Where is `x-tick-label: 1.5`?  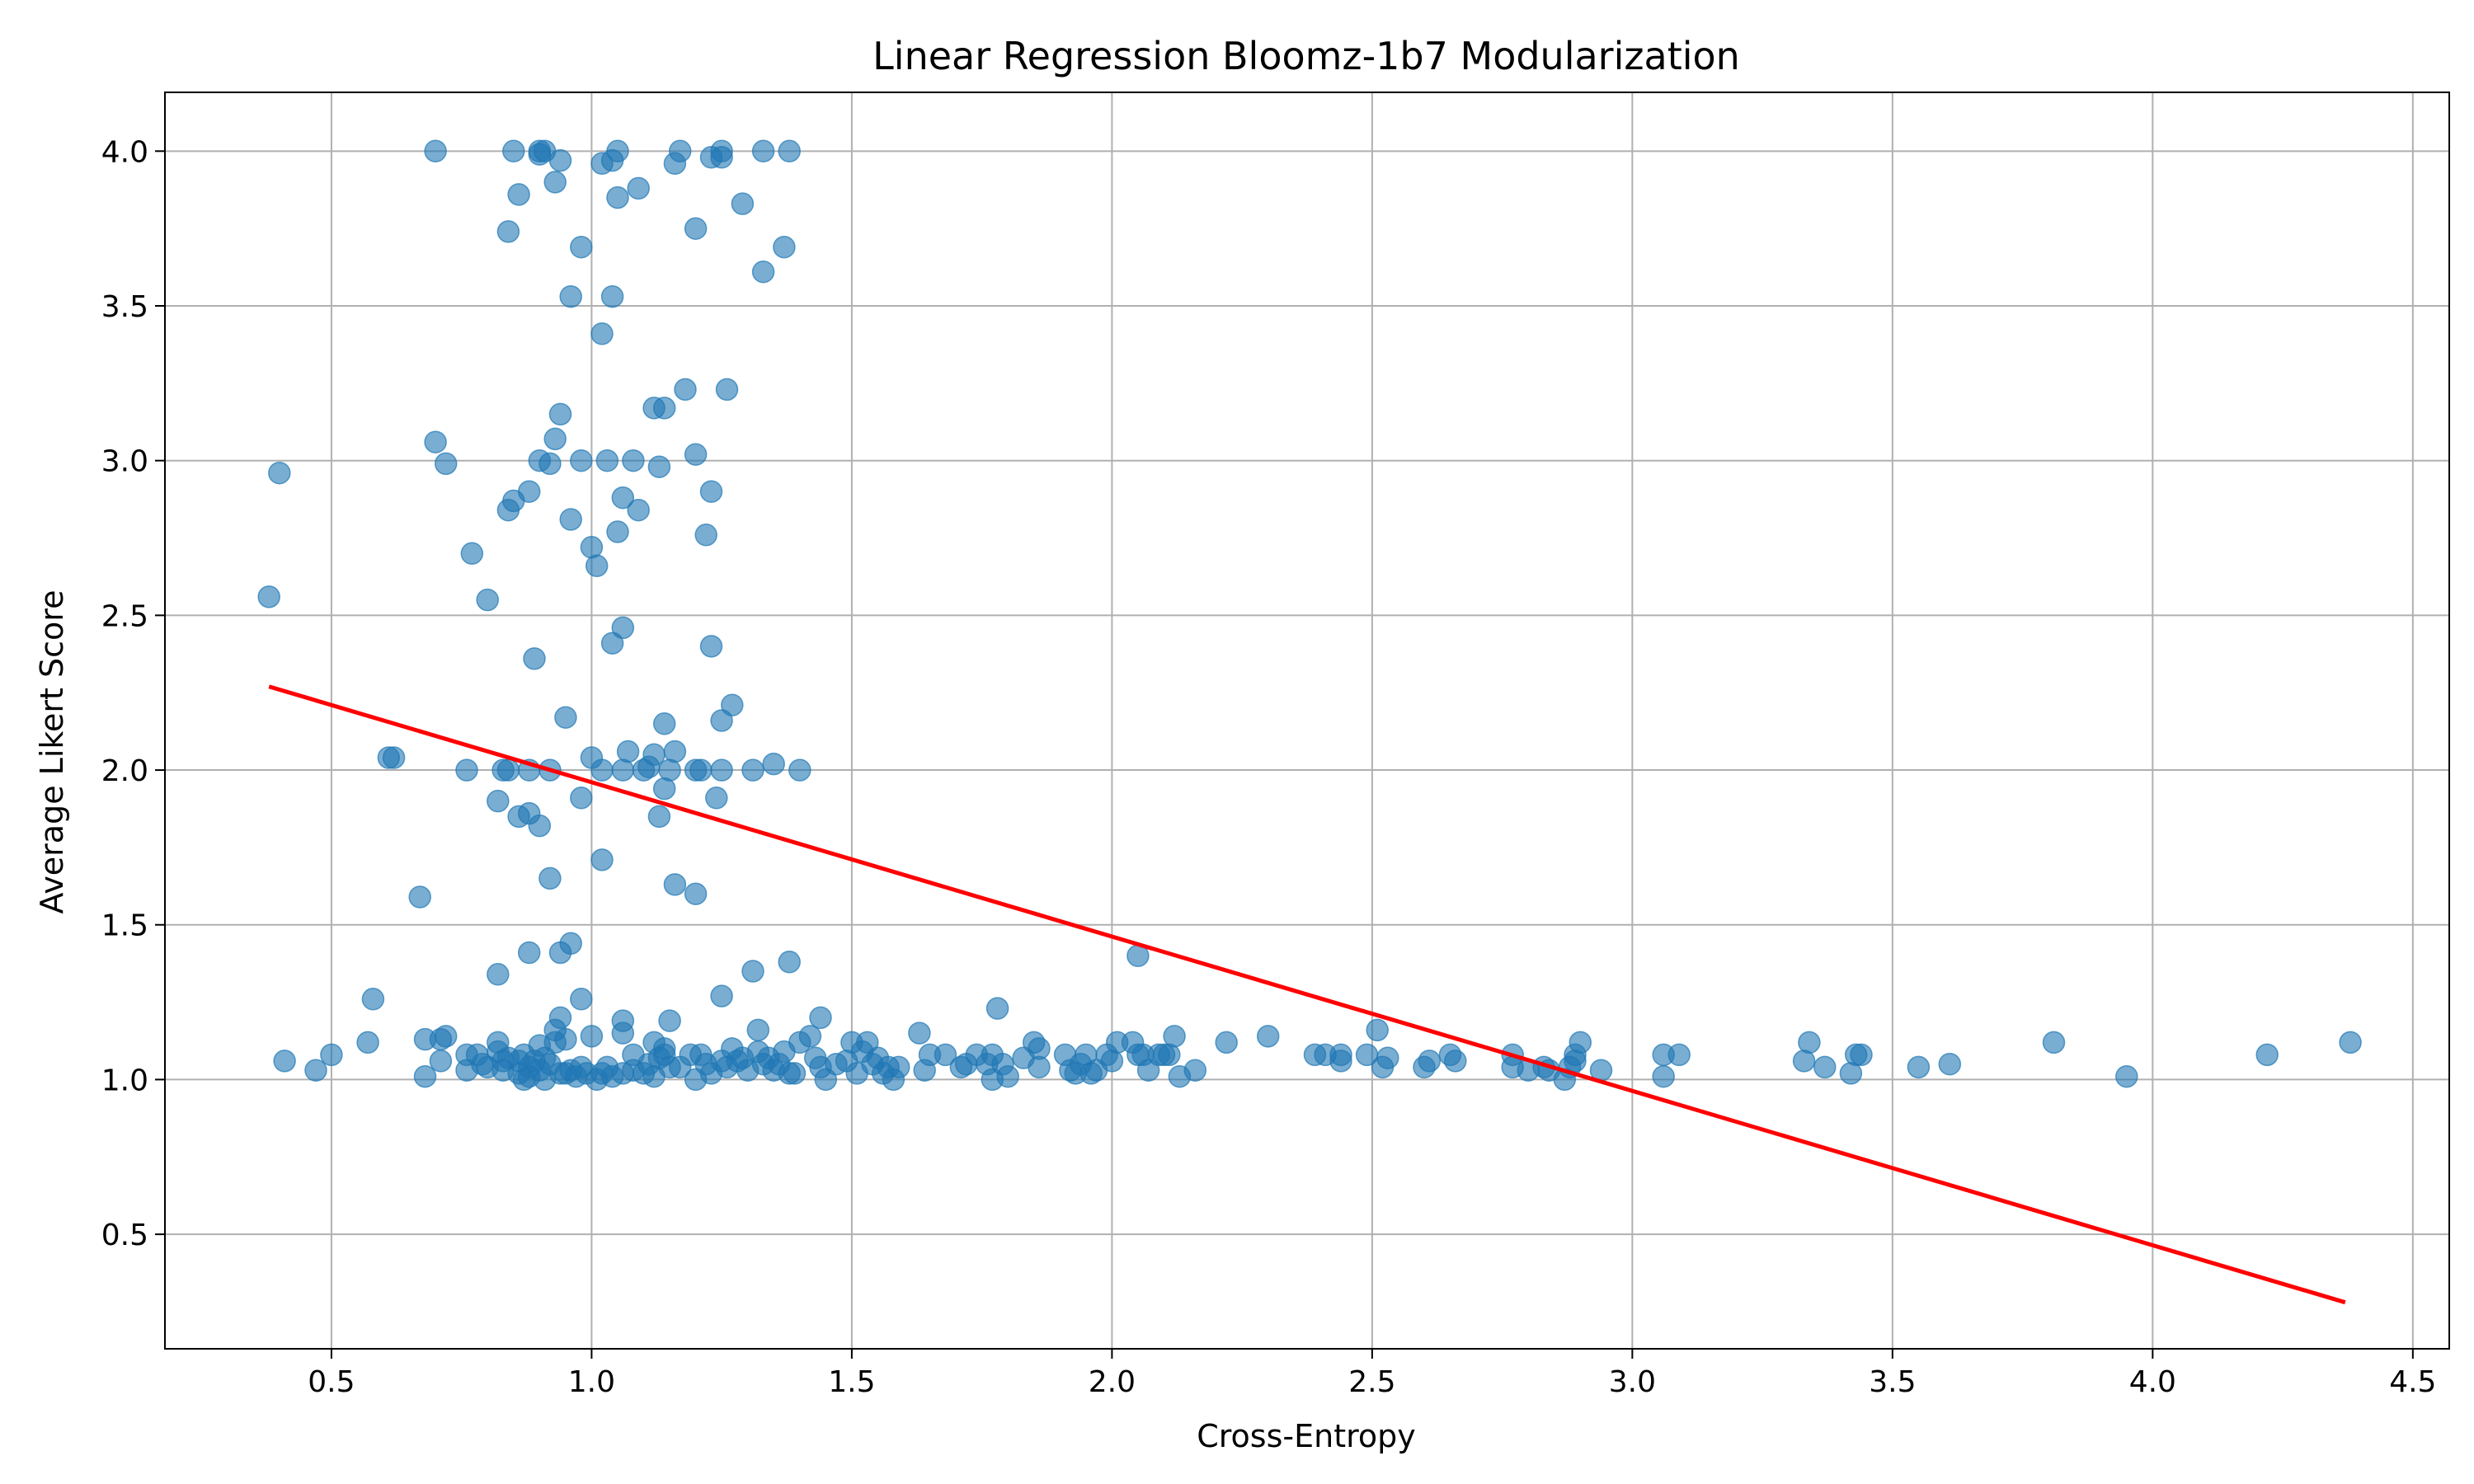 x-tick-label: 1.5 is located at coordinates (851, 1382).